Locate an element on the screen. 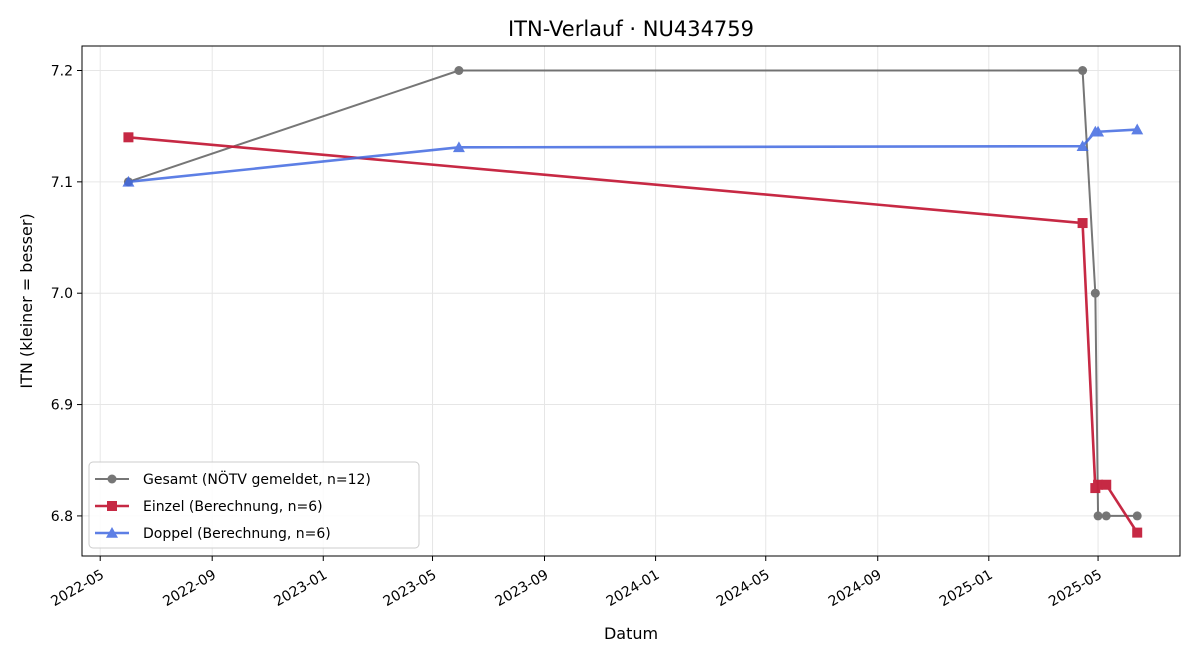 The width and height of the screenshot is (1200, 664). y-tick-label: 7.1 is located at coordinates (62, 183).